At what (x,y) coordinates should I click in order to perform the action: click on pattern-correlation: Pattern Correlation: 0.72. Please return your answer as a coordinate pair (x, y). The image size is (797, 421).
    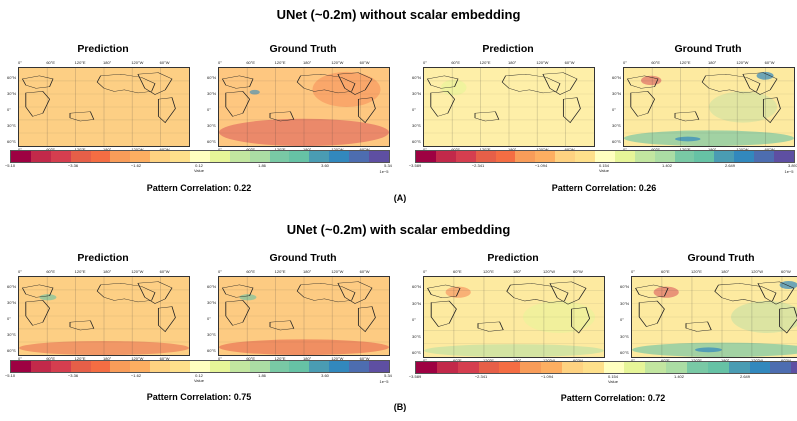
    Looking at the image, I should click on (613, 398).